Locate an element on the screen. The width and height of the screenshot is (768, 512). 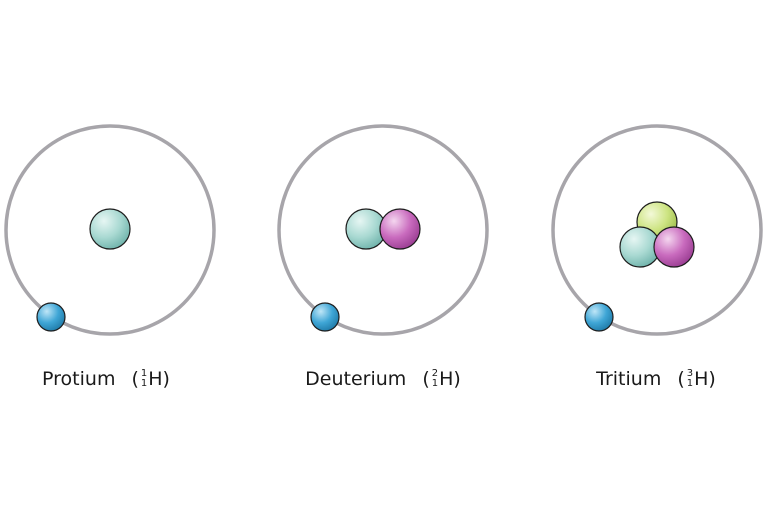
atom-tritium is located at coordinates (657, 230).